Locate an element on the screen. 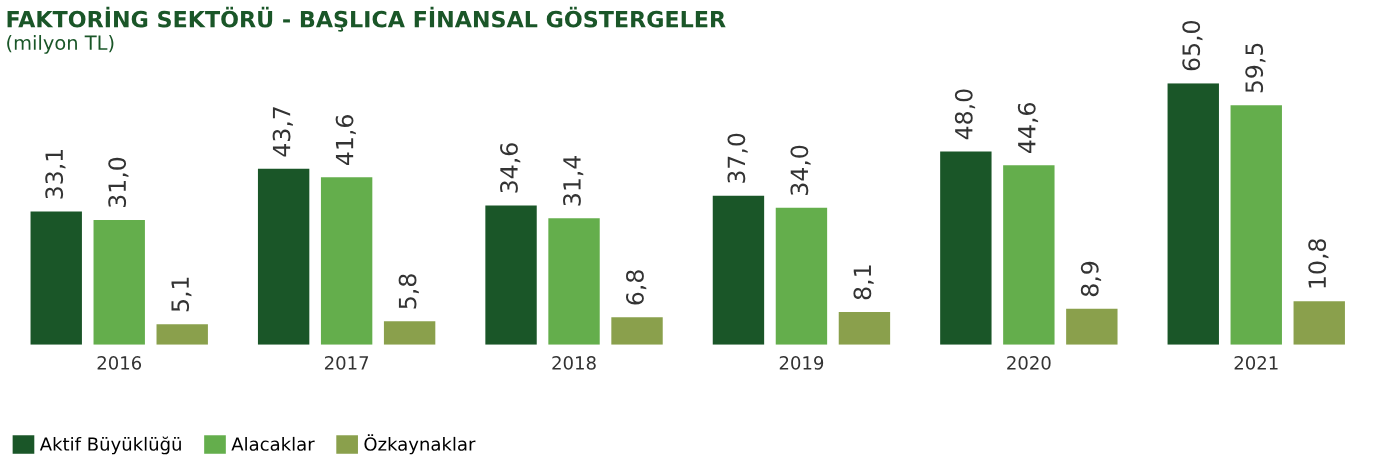 The image size is (1381, 467). legend-label: Özkaynaklar is located at coordinates (420, 444).